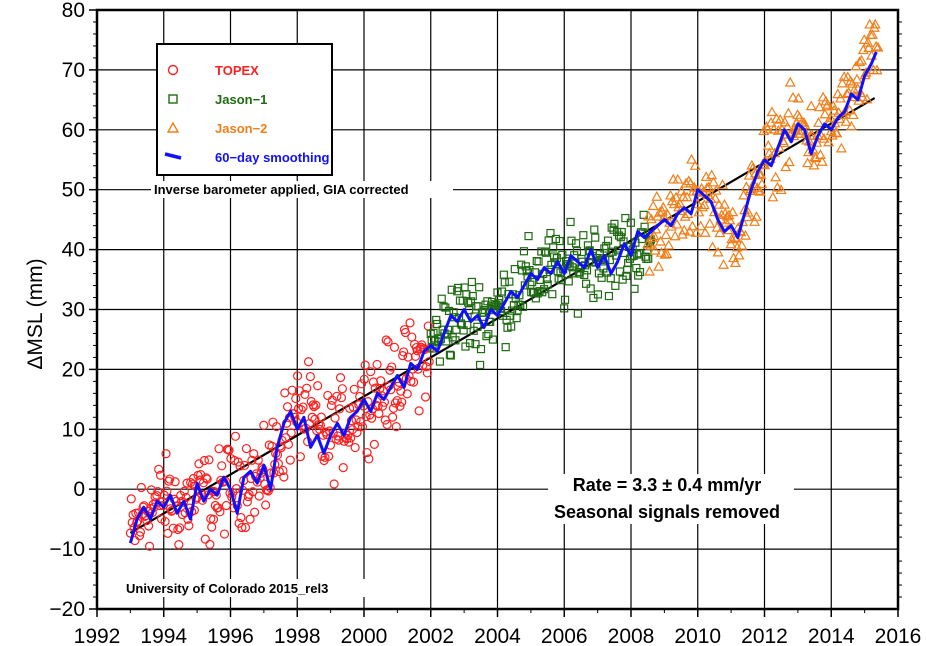 This screenshot has width=926, height=646. I want to click on y-axis-label: ΔMSL (mm), so click(35, 313).